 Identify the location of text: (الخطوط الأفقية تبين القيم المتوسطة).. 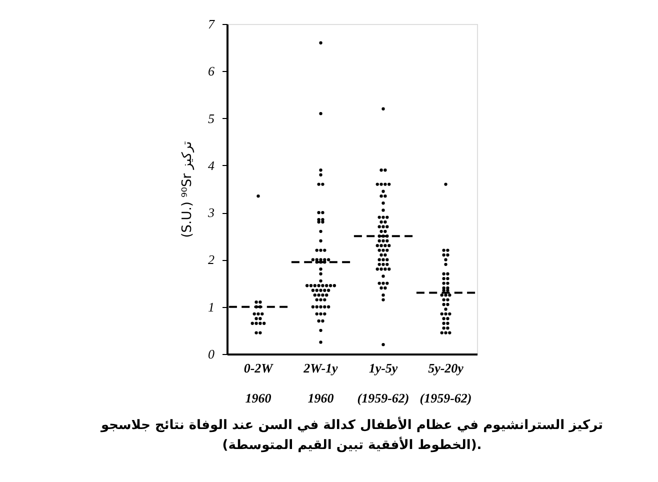
(352, 444).